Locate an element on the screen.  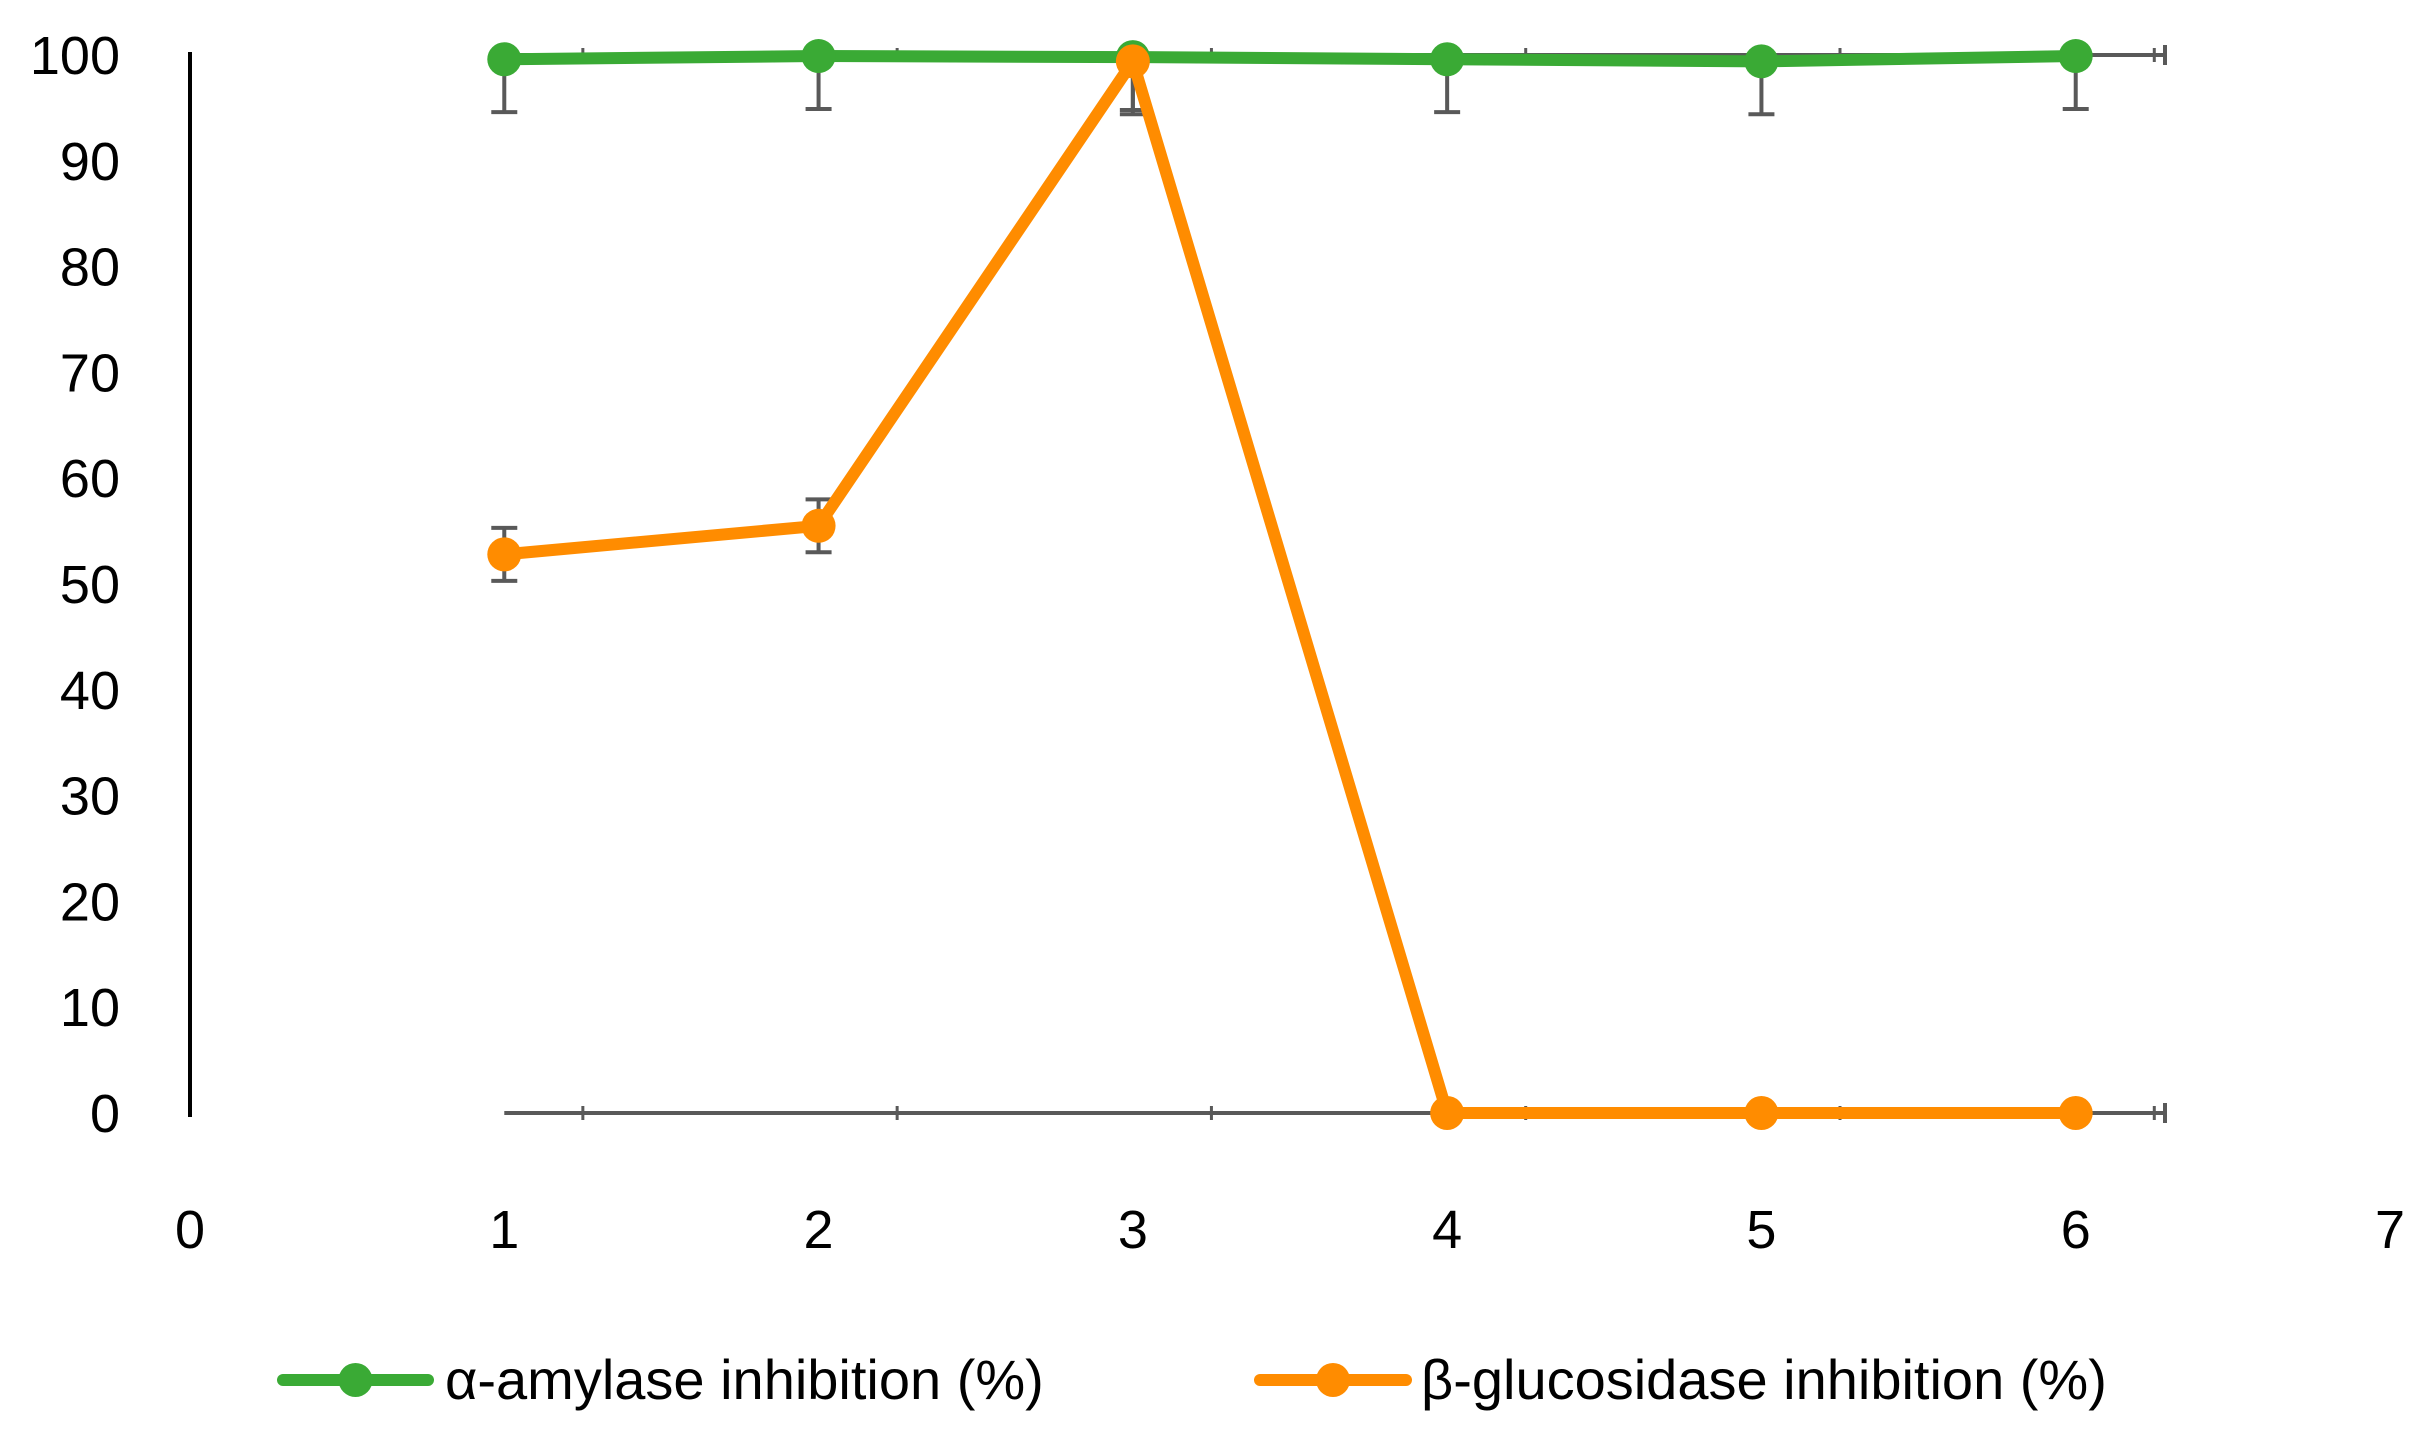
y-tick-label: 80 is located at coordinates (90, 268).